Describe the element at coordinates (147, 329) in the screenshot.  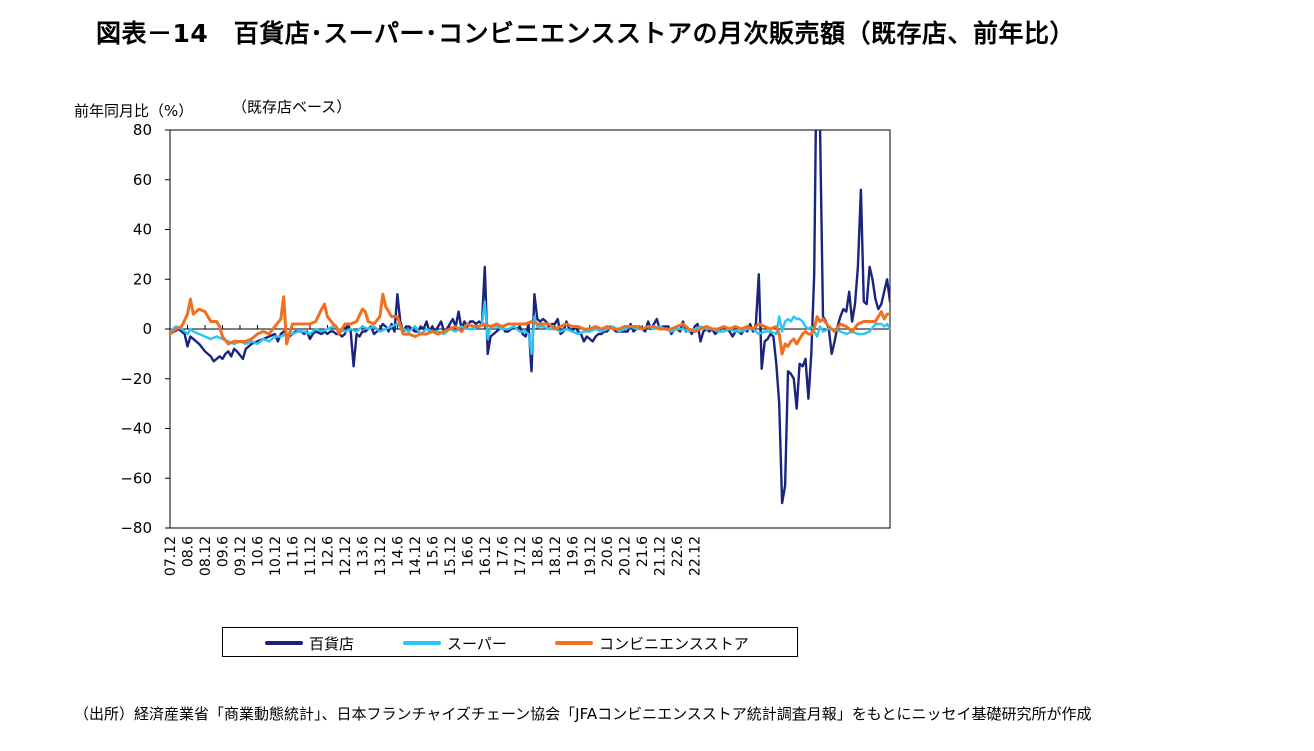
I see `y-tick-label: 0` at that location.